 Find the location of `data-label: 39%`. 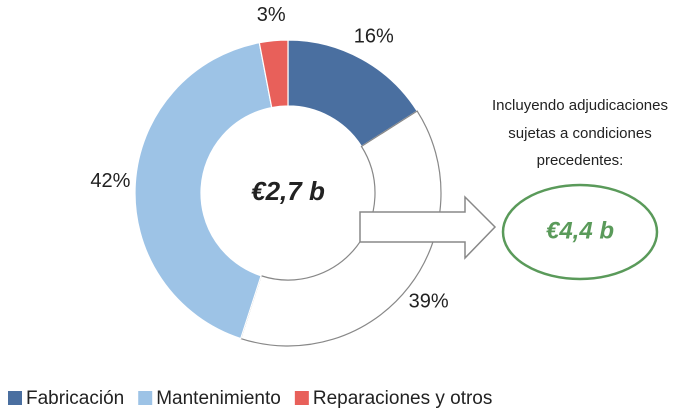

data-label: 39% is located at coordinates (429, 301).